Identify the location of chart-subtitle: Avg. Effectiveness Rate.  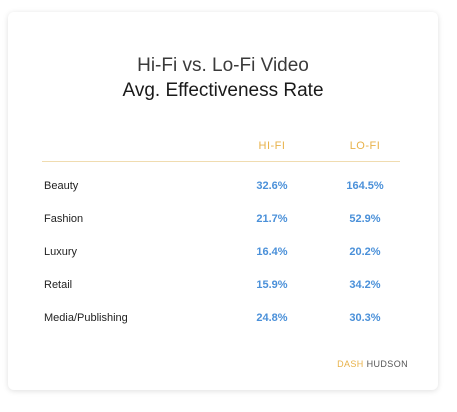
(223, 90).